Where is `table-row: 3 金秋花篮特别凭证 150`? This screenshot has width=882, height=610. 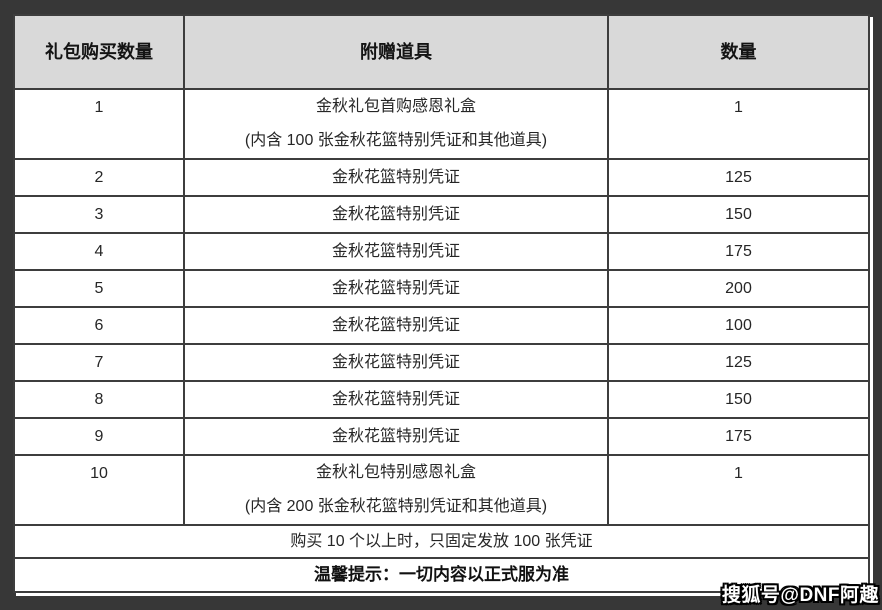 table-row: 3 金秋花篮特别凭证 150 is located at coordinates (441, 214).